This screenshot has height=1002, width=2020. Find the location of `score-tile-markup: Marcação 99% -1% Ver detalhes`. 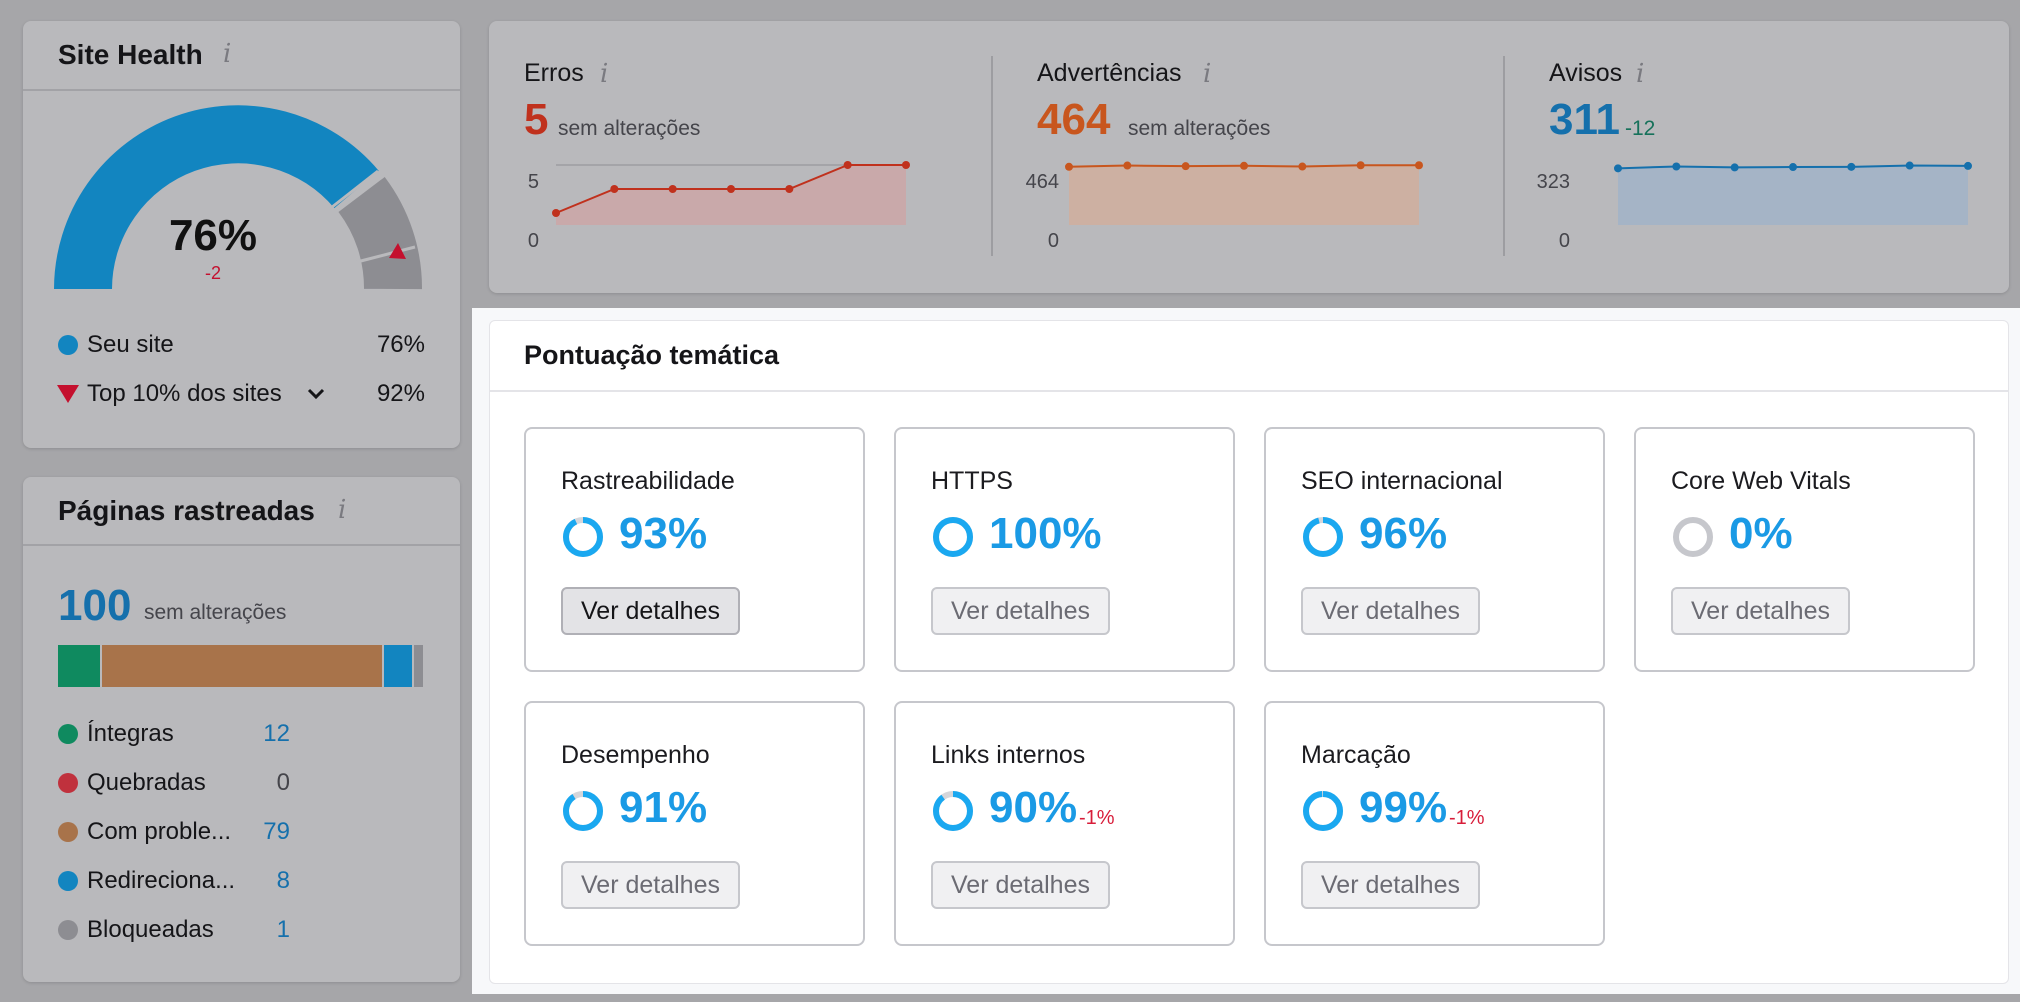

score-tile-markup: Marcação 99% -1% Ver detalhes is located at coordinates (1434, 823).